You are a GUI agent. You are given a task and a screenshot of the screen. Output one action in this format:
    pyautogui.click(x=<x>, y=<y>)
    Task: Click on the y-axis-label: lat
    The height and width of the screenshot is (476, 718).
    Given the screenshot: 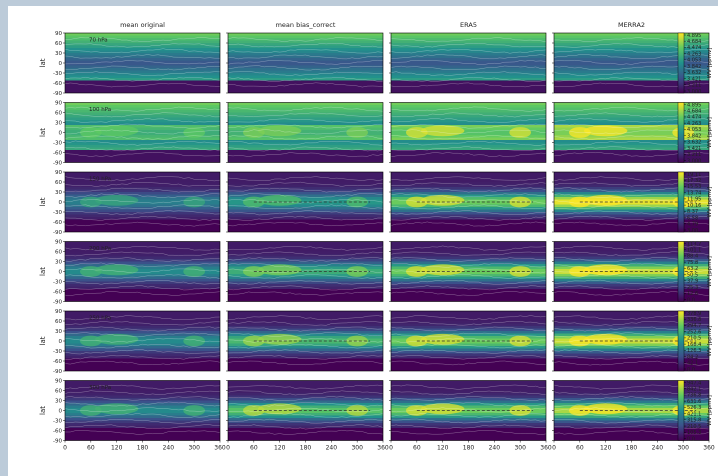 What is the action you would take?
    pyautogui.click(x=43, y=62)
    